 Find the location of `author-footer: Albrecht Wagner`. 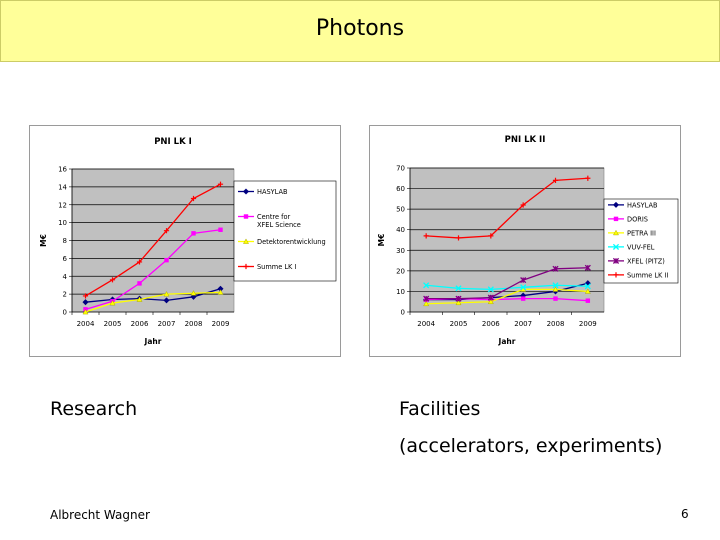

author-footer: Albrecht Wagner is located at coordinates (100, 515).